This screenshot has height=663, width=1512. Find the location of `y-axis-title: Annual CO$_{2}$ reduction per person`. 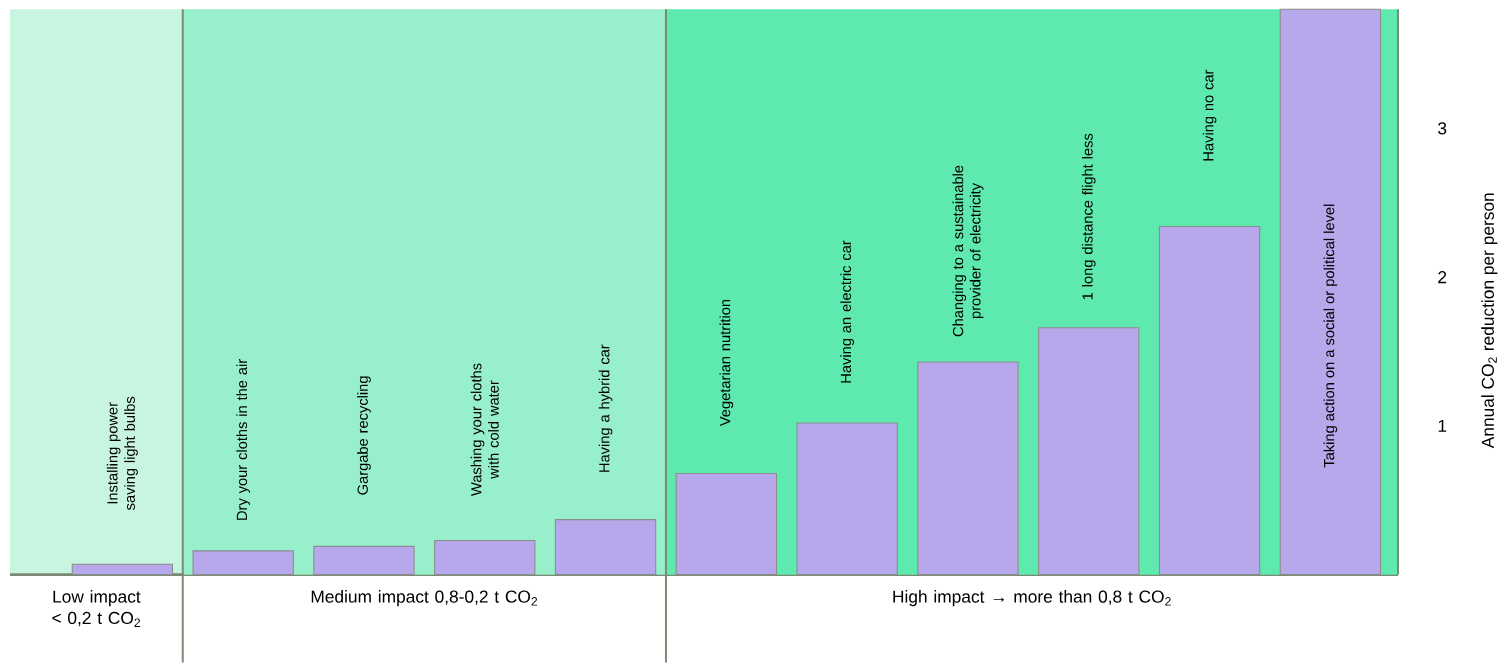

y-axis-title: Annual CO$_{2}$ reduction per person is located at coordinates (1489, 321).